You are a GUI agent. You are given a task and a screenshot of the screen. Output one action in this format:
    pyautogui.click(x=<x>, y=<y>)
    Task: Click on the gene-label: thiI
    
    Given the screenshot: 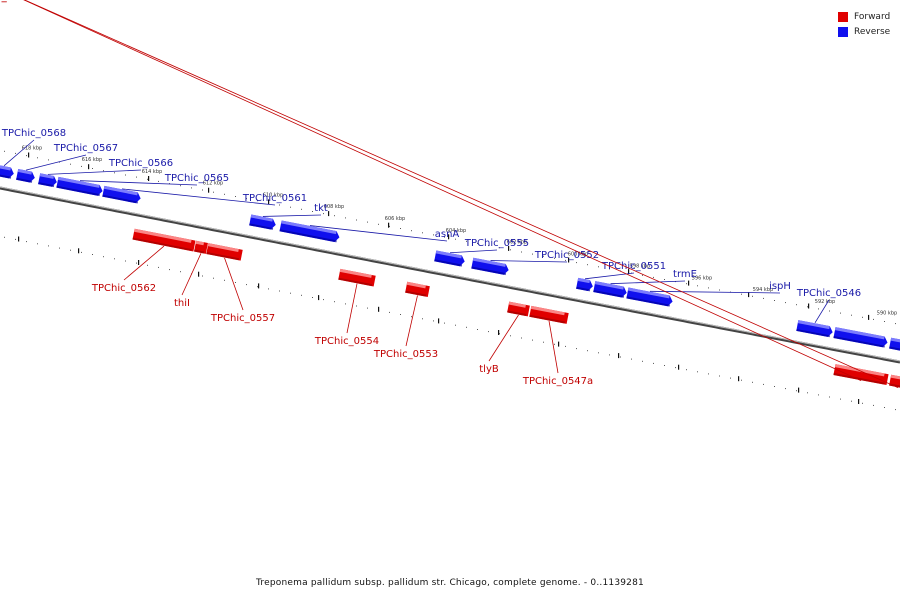 What is the action you would take?
    pyautogui.click(x=182, y=303)
    